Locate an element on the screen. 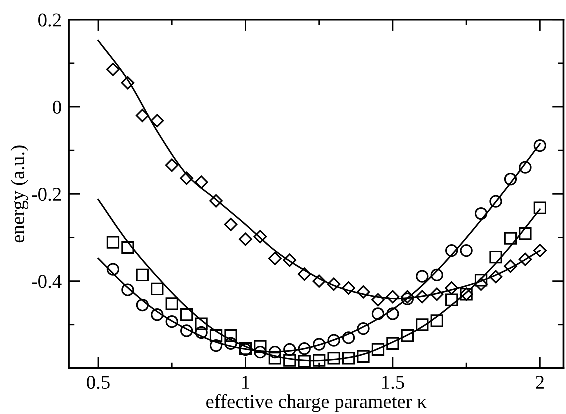 The width and height of the screenshot is (566, 414). y-tick-label: -0.4 is located at coordinates (47, 281).